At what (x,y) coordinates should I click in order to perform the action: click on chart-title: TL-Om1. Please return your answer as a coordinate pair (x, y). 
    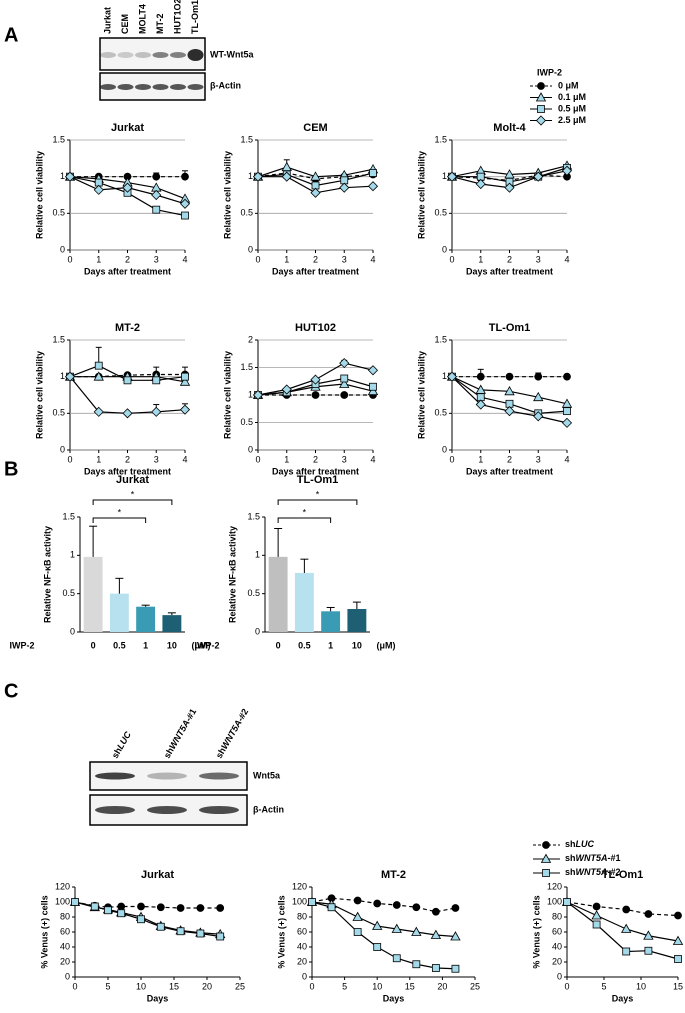
    Looking at the image, I should click on (623, 875).